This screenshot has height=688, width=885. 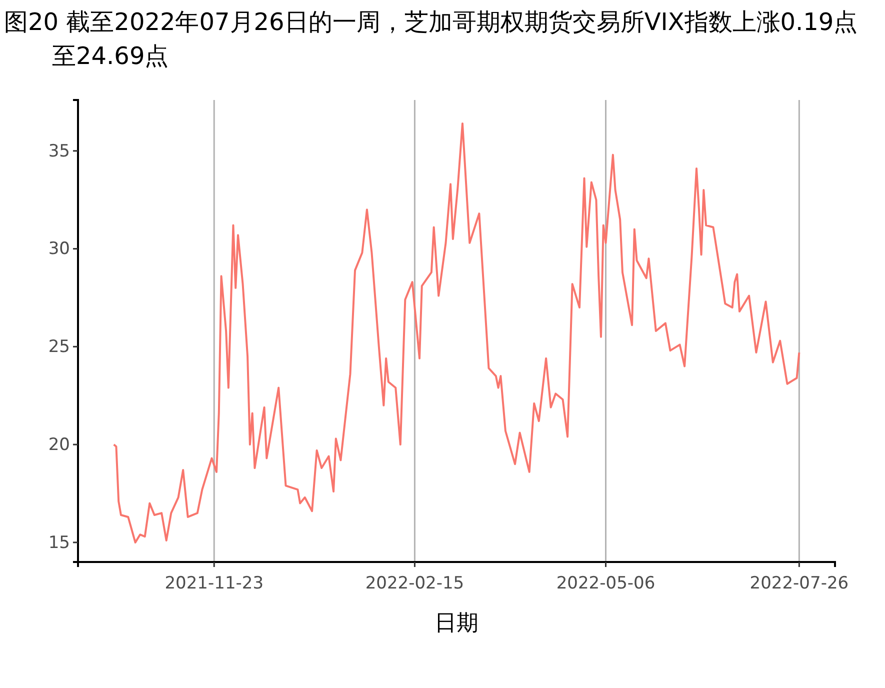 What do you see at coordinates (431, 39) in the screenshot?
I see `chart-title: 图20 截至2022年07月26日的一周，芝加哥期权期货交易所VIX指数上涨0.19点至24.69点` at bounding box center [431, 39].